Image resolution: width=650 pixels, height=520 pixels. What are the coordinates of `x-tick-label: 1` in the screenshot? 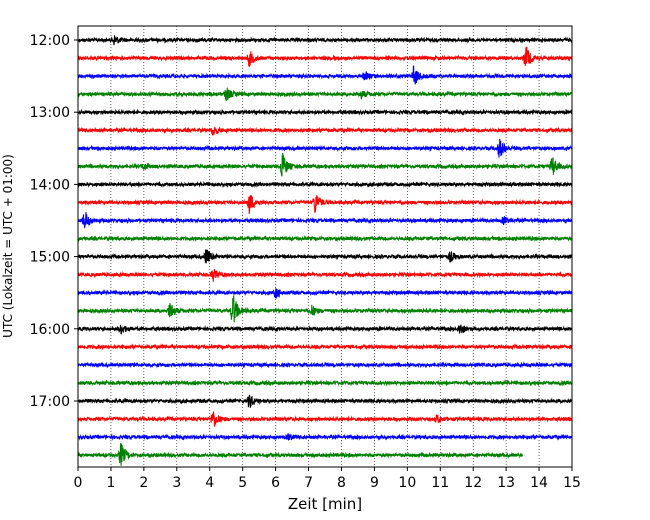 It's located at (110, 483).